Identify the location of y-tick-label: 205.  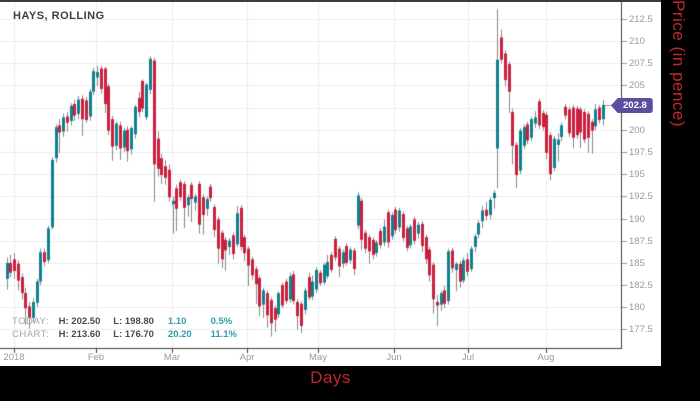
(637, 86).